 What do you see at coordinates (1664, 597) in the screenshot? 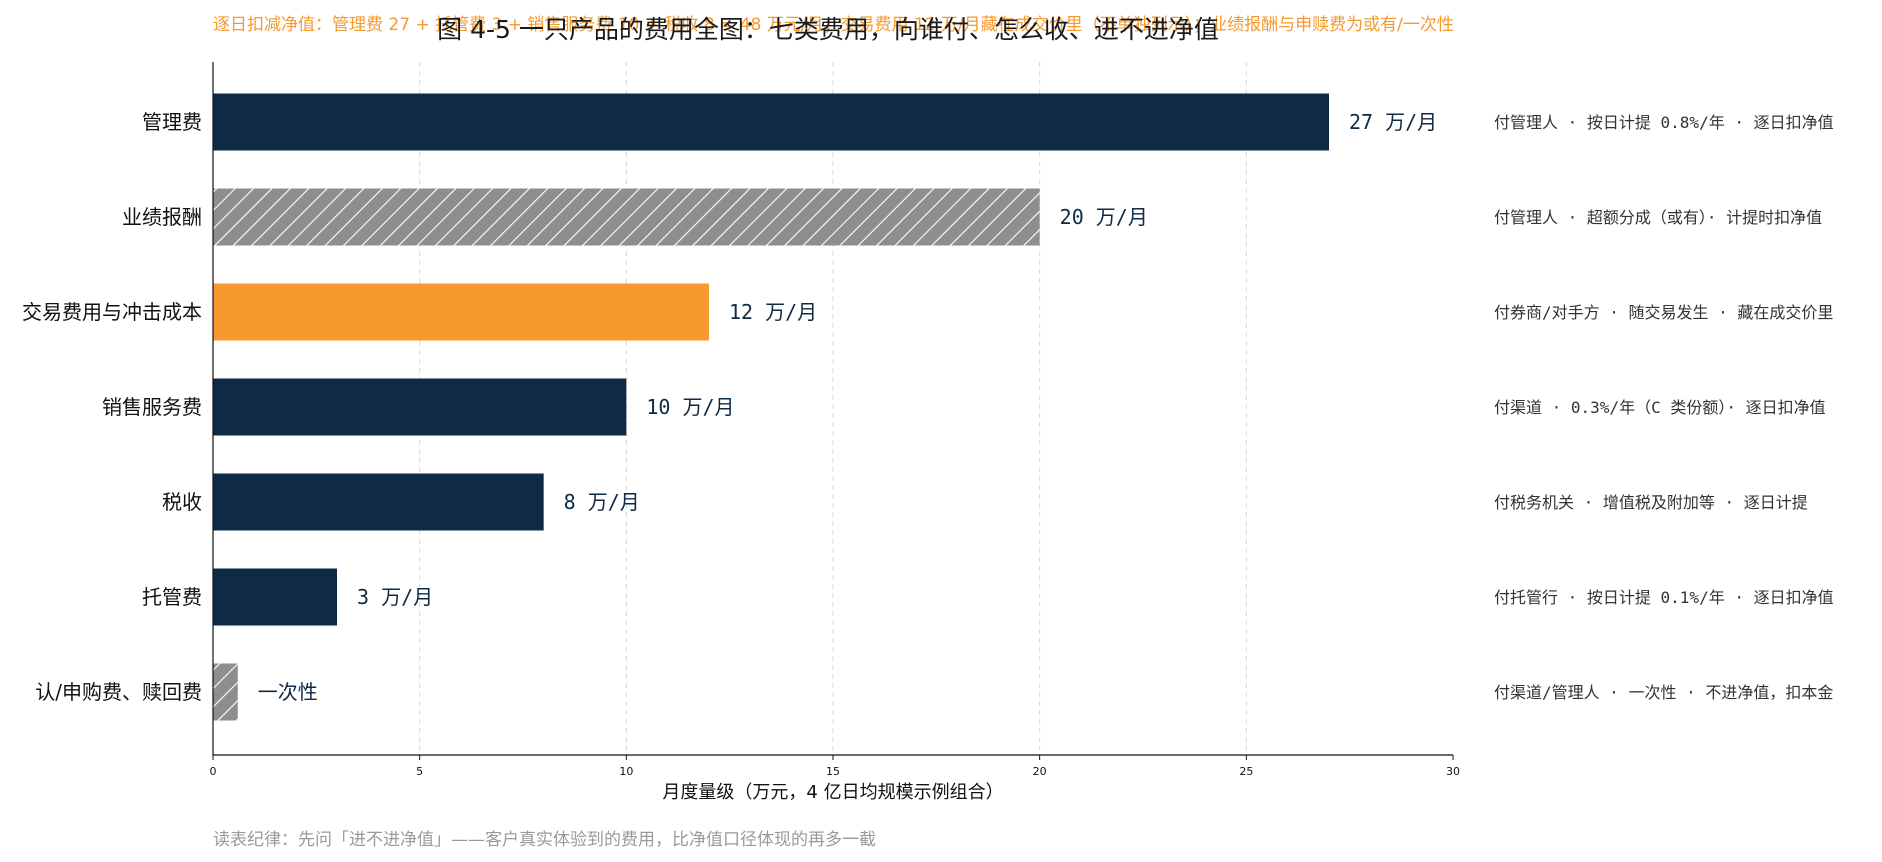
I see `fee-note: 付托管行 · 按日计提 0.1%/年 · 逐日扣净值` at bounding box center [1664, 597].